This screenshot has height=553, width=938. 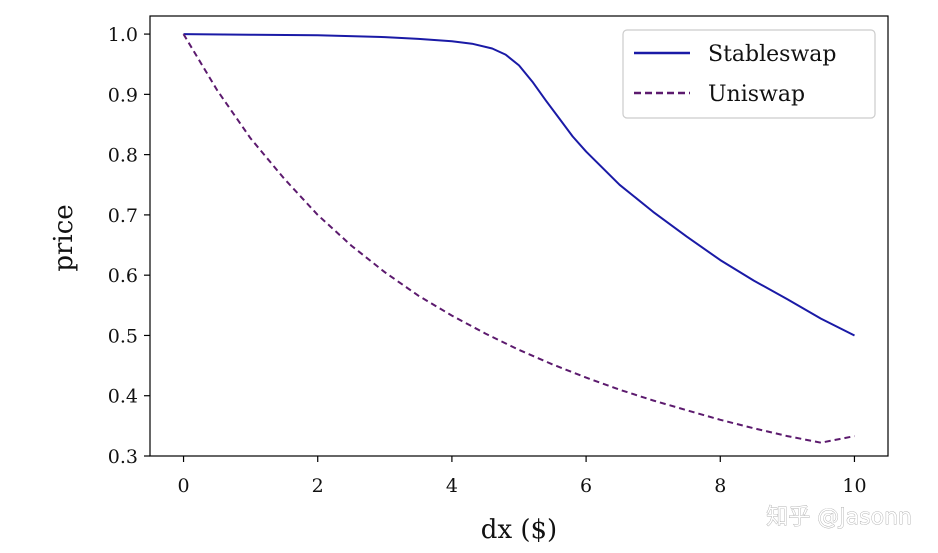 What do you see at coordinates (452, 486) in the screenshot?
I see `x-tick-label: 4` at bounding box center [452, 486].